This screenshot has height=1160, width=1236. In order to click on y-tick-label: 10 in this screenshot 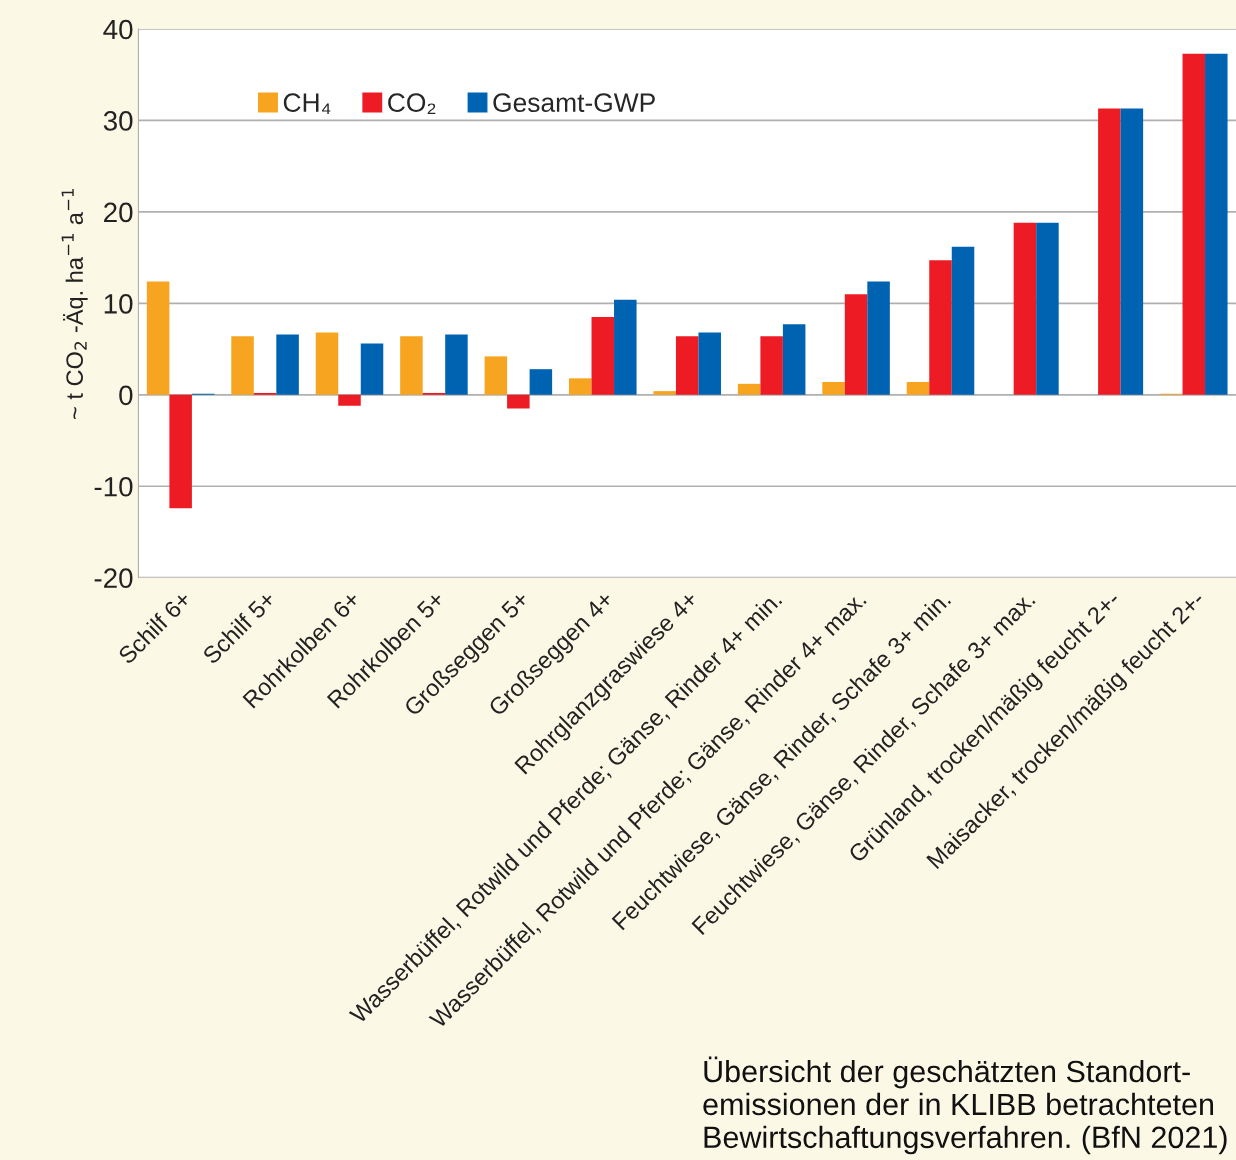, I will do `click(118, 304)`.